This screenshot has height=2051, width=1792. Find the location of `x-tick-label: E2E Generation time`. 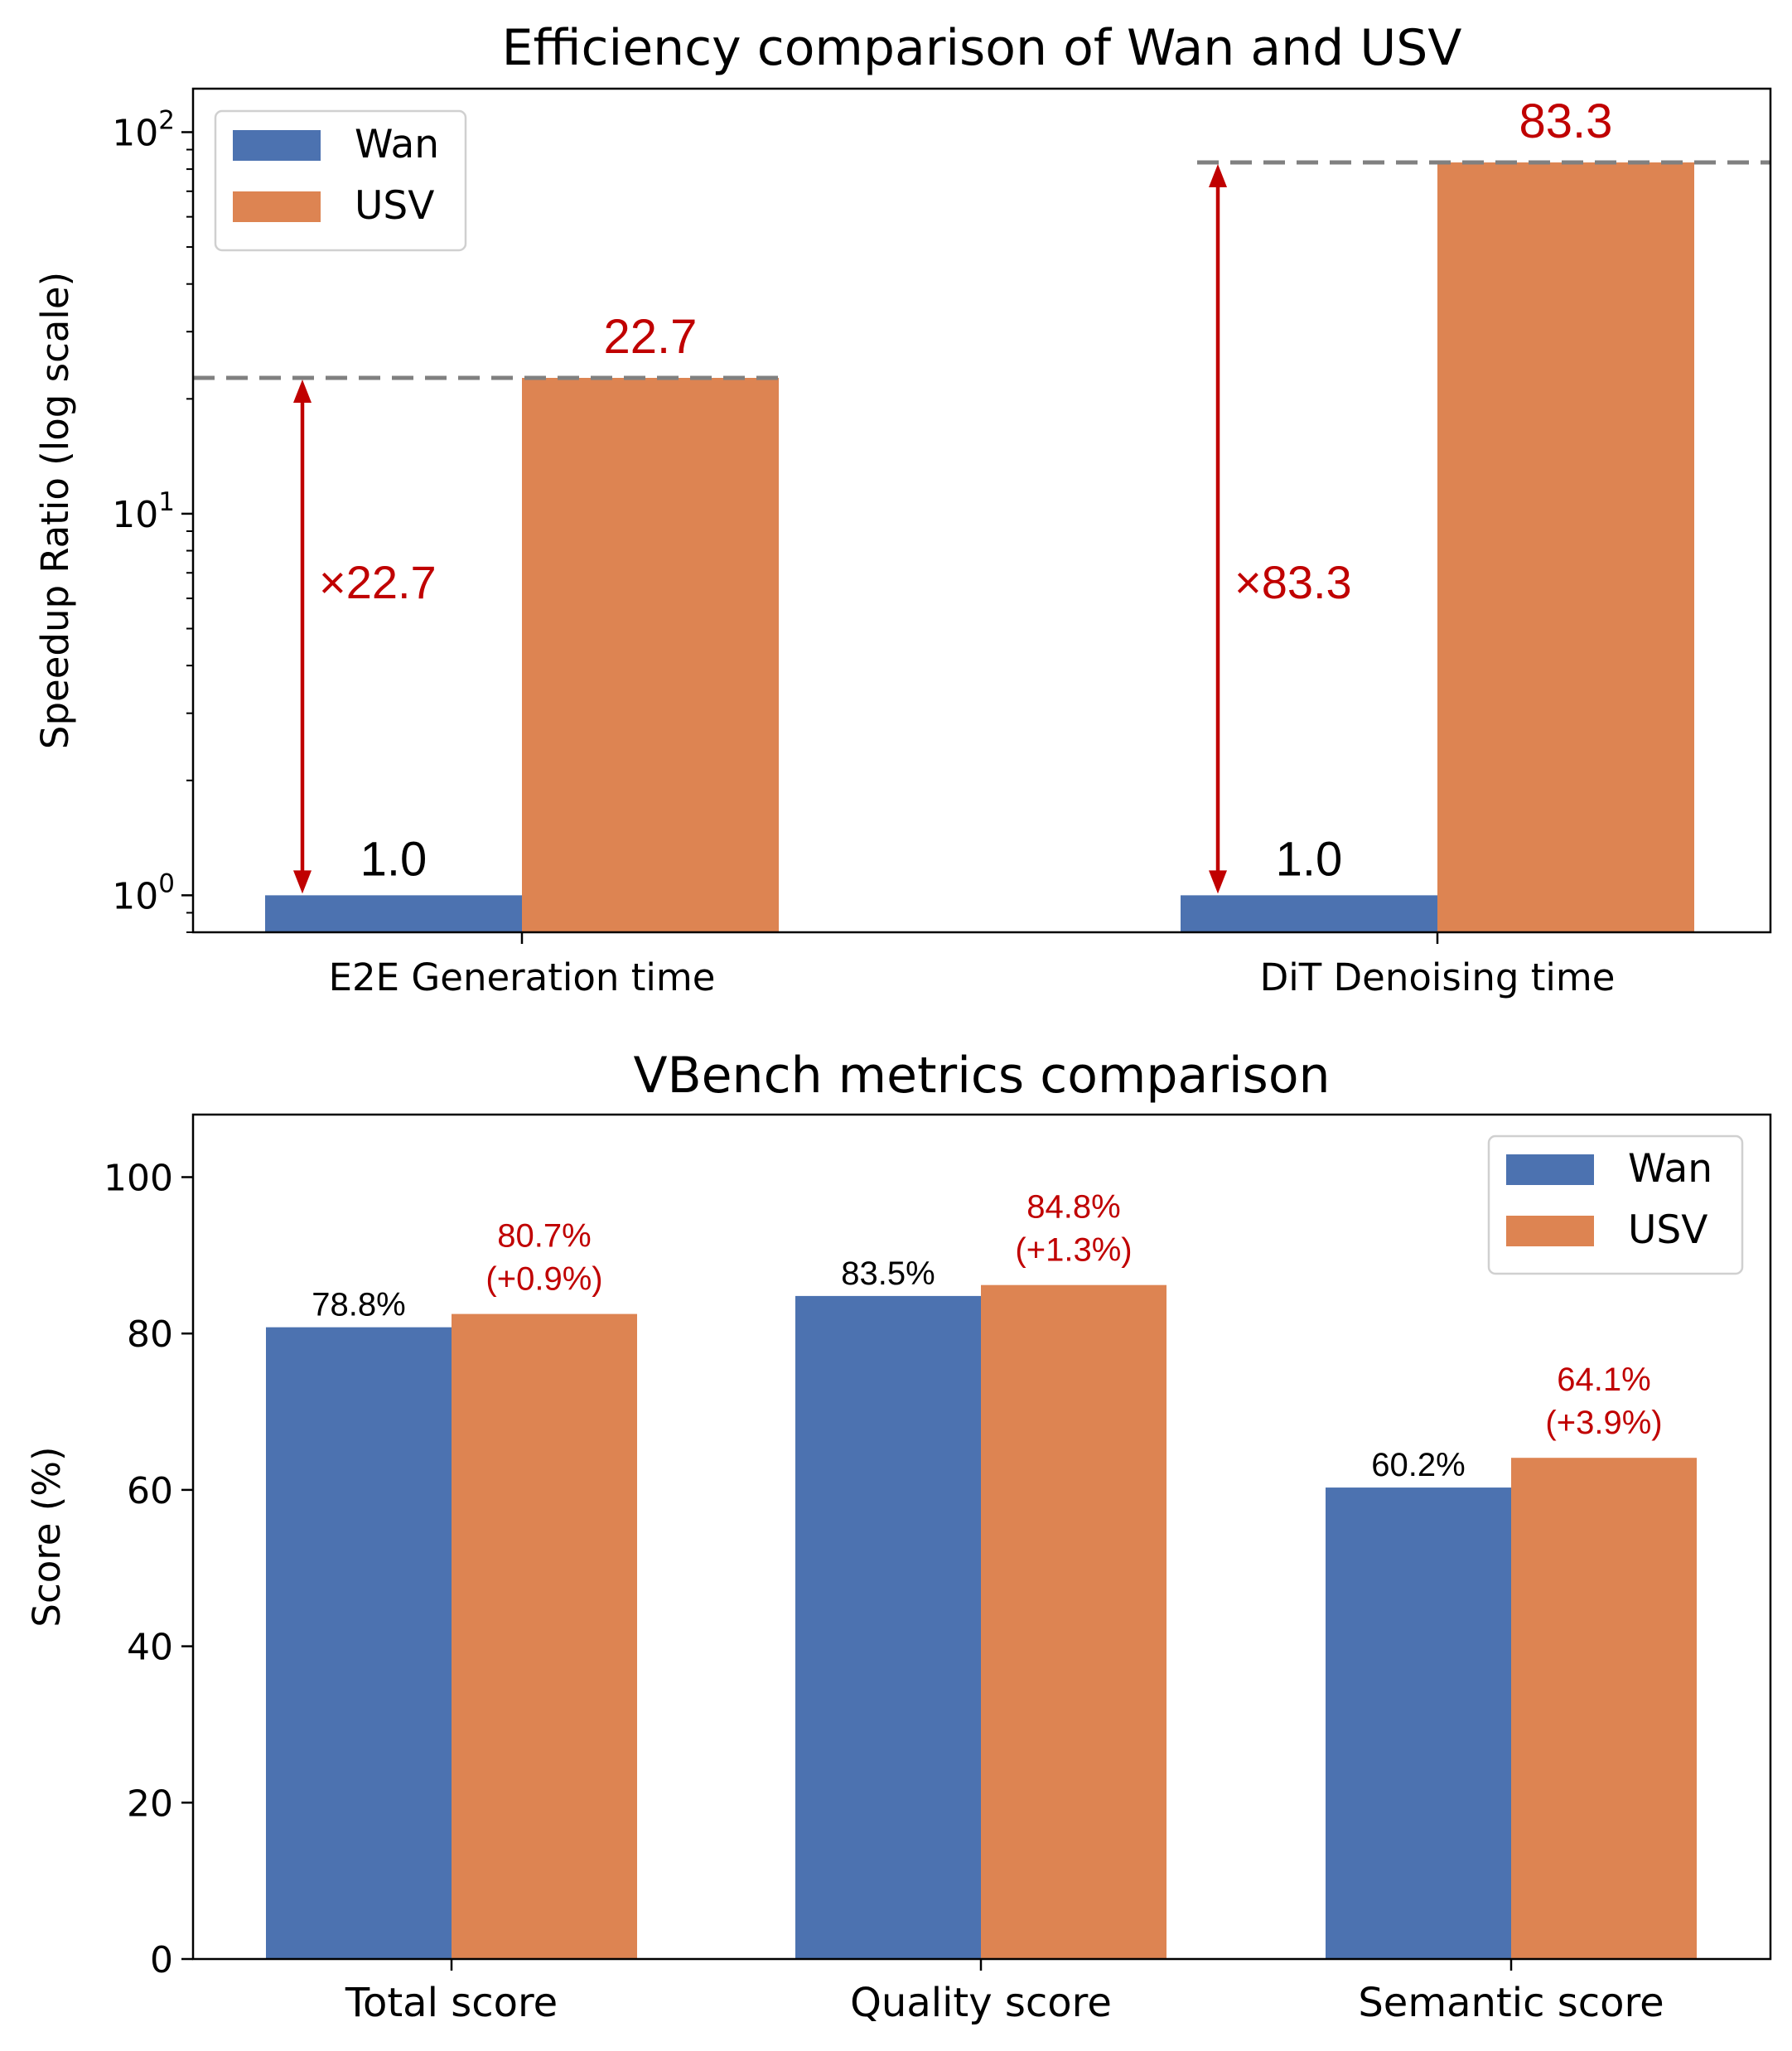

x-tick-label: E2E Generation time is located at coordinates (522, 977).